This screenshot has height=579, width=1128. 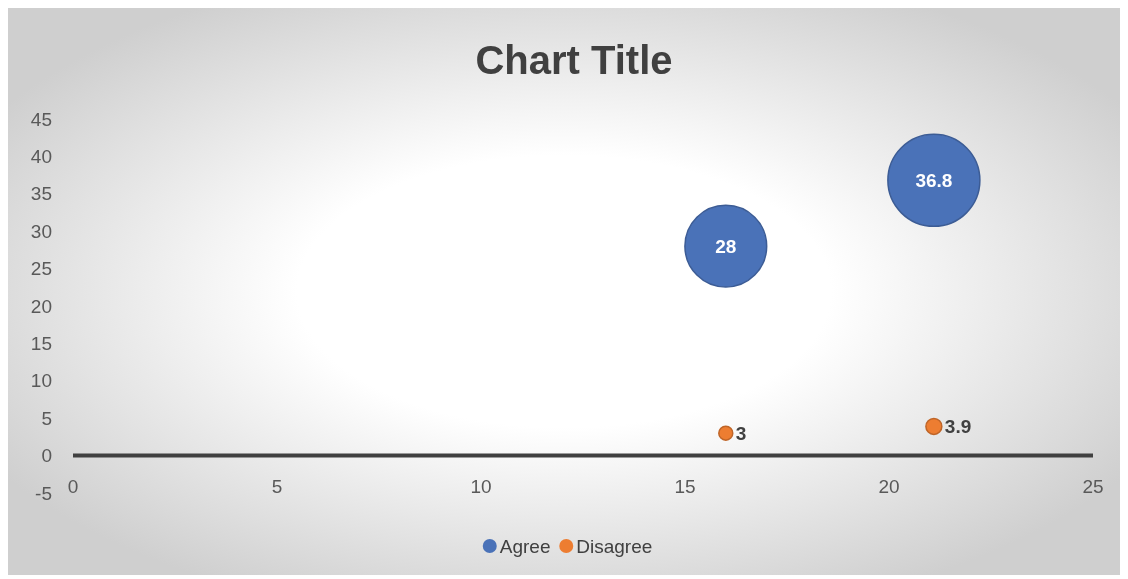 I want to click on data-label: 3.9, so click(x=958, y=427).